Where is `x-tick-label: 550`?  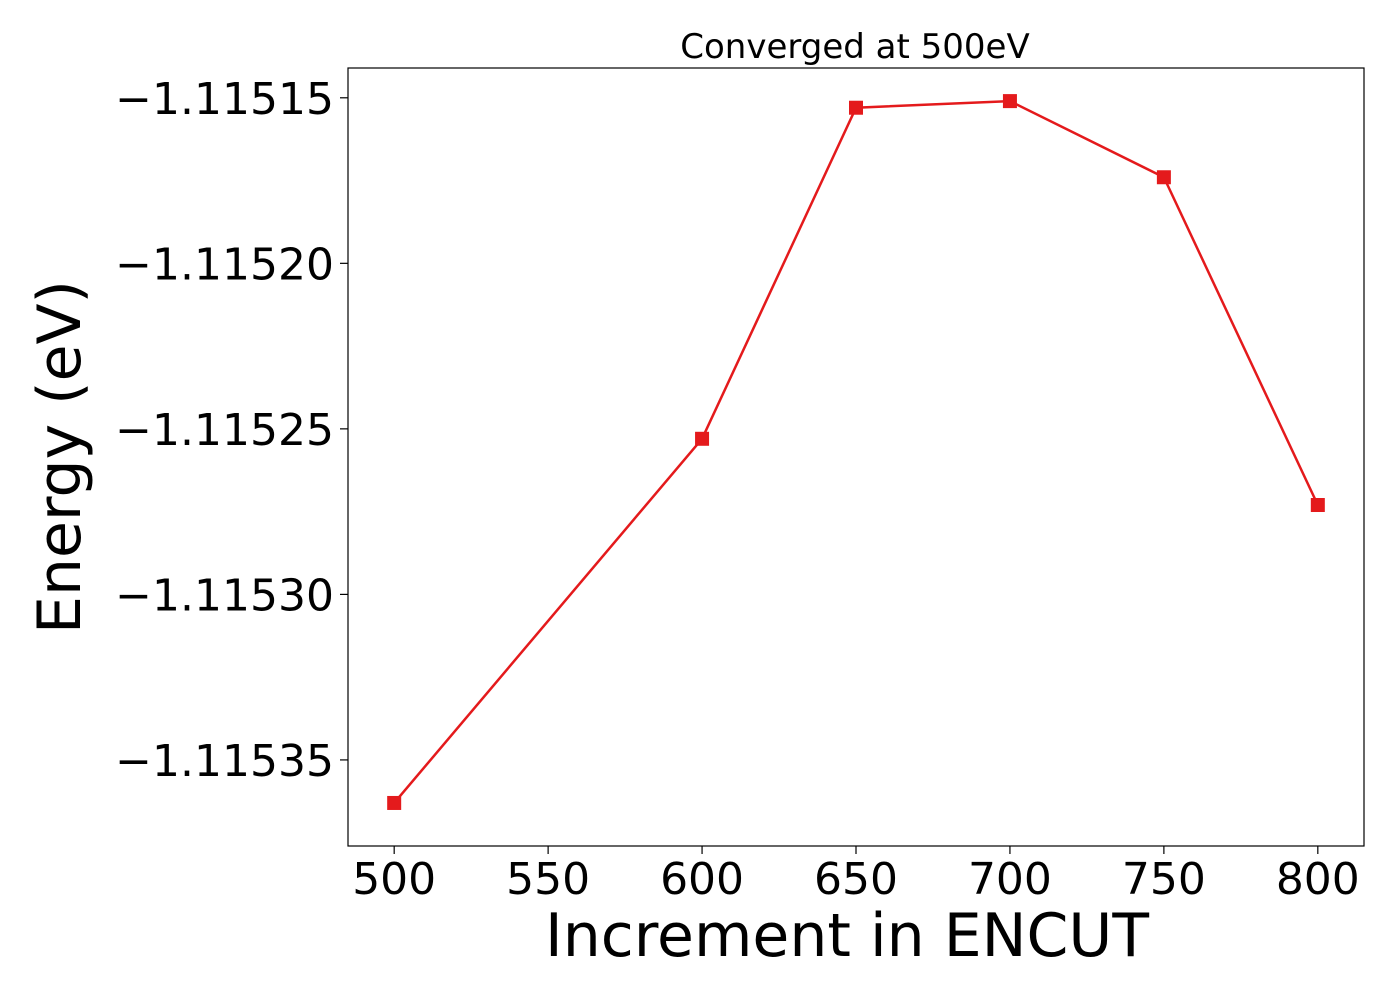 x-tick-label: 550 is located at coordinates (548, 879).